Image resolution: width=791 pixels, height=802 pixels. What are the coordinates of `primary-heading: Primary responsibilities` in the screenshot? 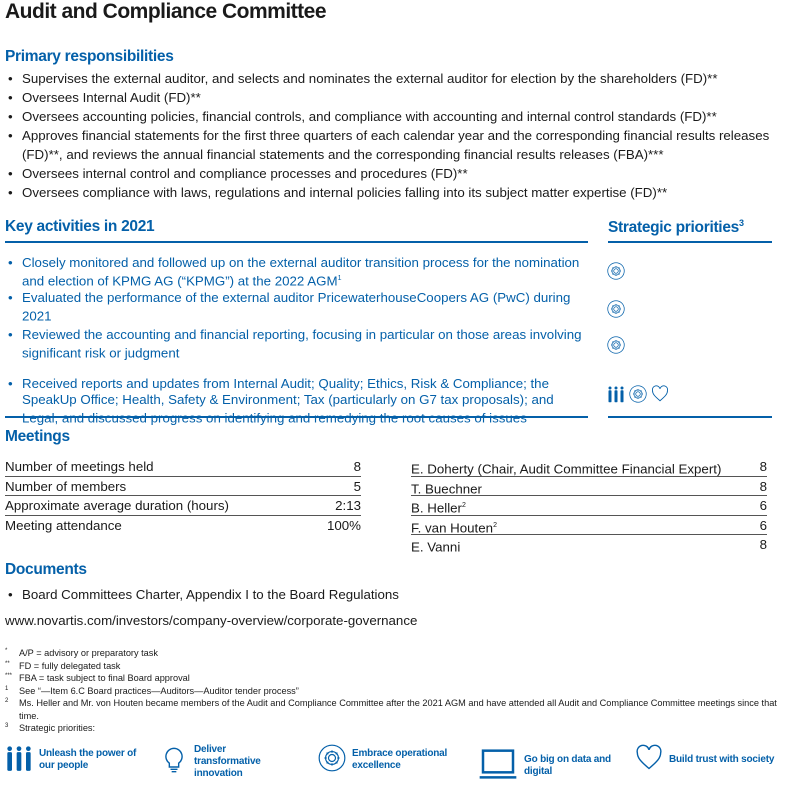 It's located at (89, 56).